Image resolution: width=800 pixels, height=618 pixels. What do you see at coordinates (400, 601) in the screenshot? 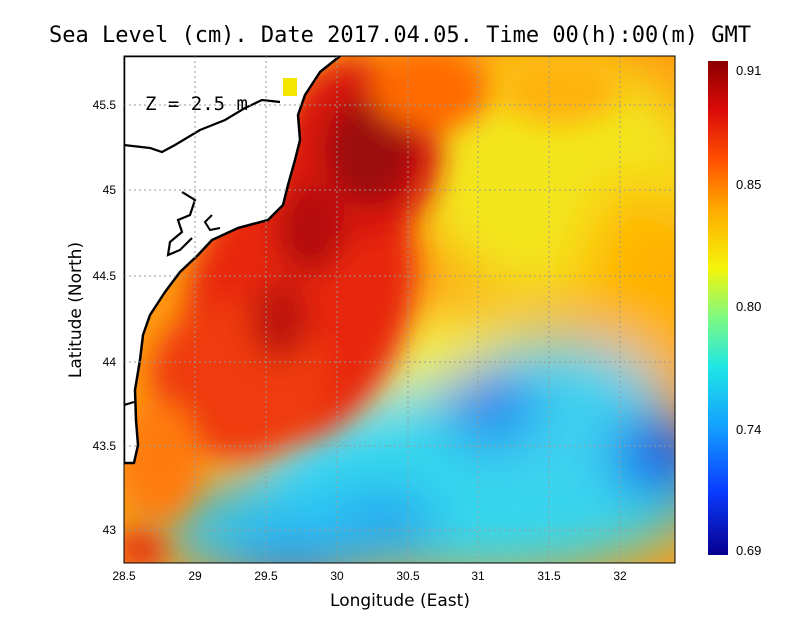
I see `x-axis-label: Longitude (East)` at bounding box center [400, 601].